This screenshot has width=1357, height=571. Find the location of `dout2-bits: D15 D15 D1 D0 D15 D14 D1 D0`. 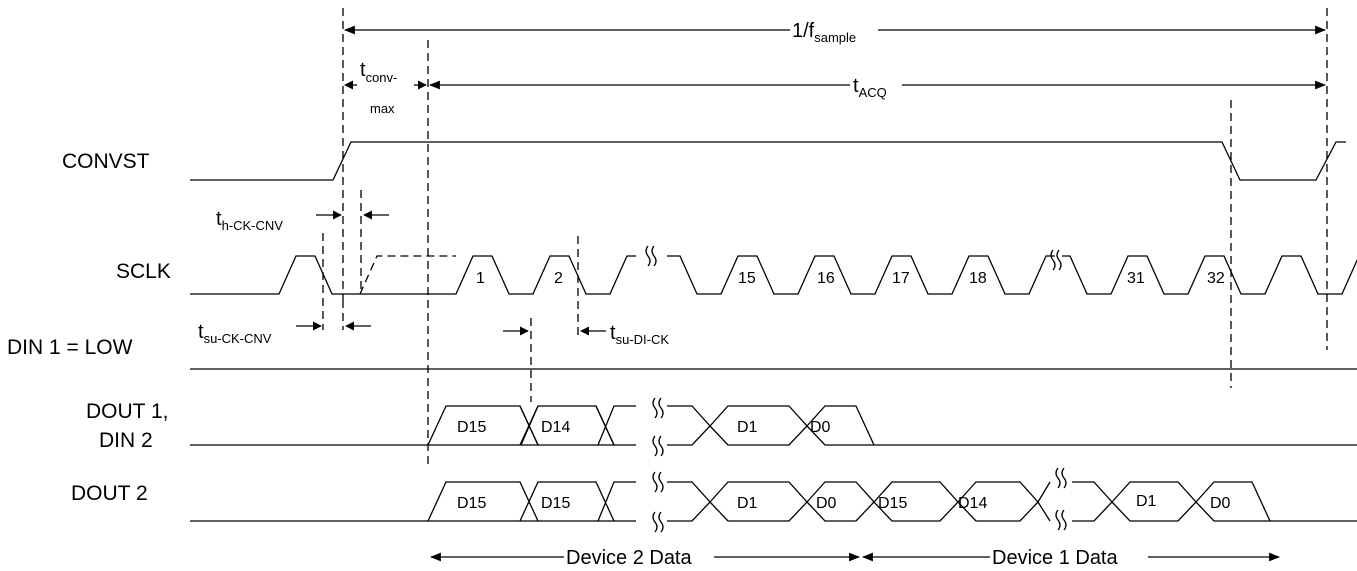

dout2-bits: D15 D15 D1 D0 D15 D14 D1 D0 is located at coordinates (844, 502).